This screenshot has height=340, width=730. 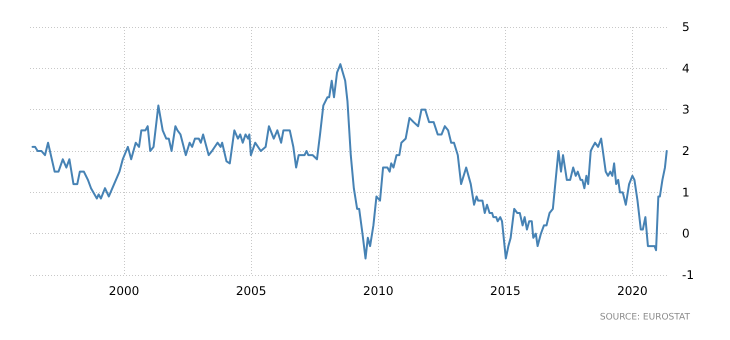 What do you see at coordinates (686, 68) in the screenshot?
I see `y-tick-label: 4` at bounding box center [686, 68].